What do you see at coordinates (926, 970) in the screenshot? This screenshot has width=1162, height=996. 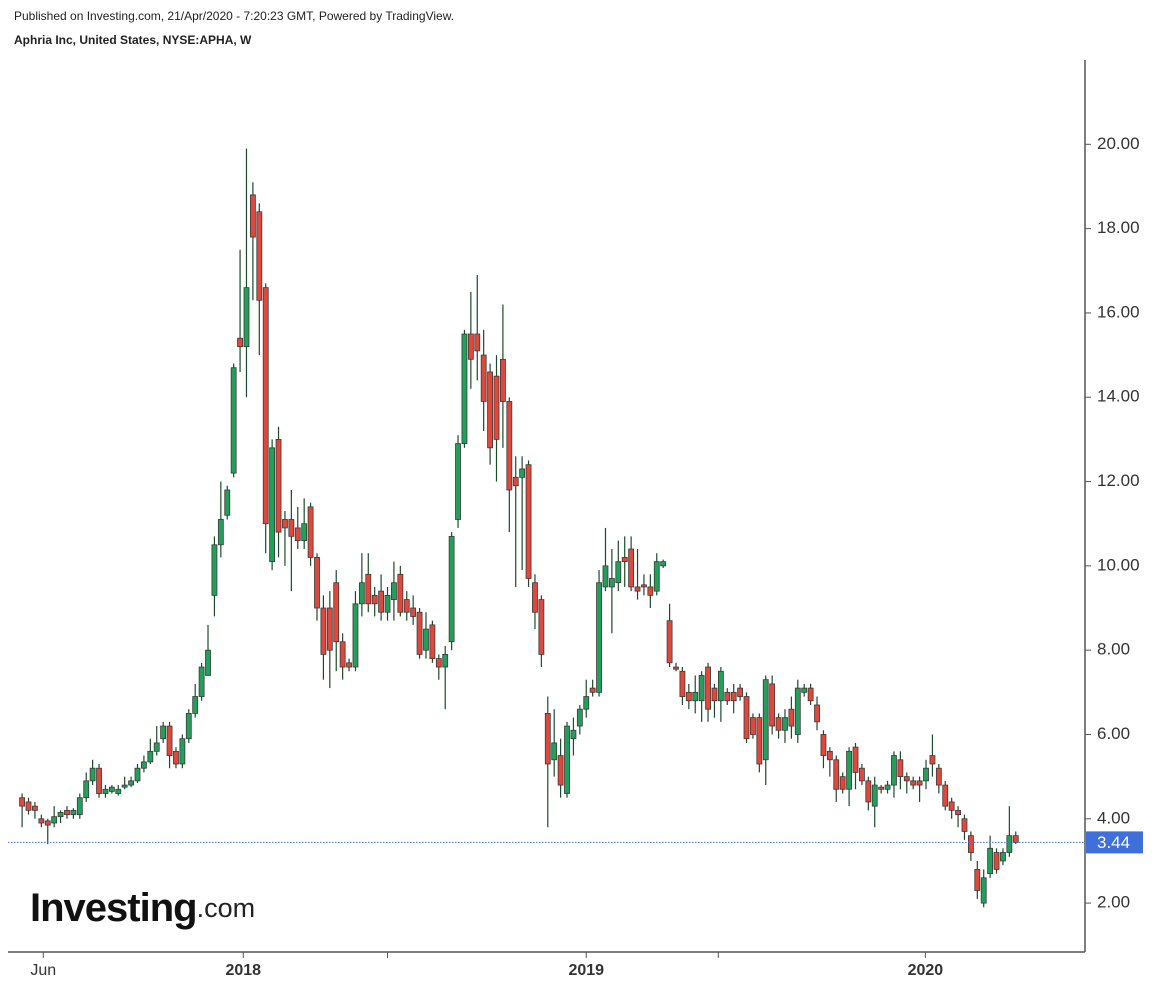 I see `x-tick-label: 2020` at bounding box center [926, 970].